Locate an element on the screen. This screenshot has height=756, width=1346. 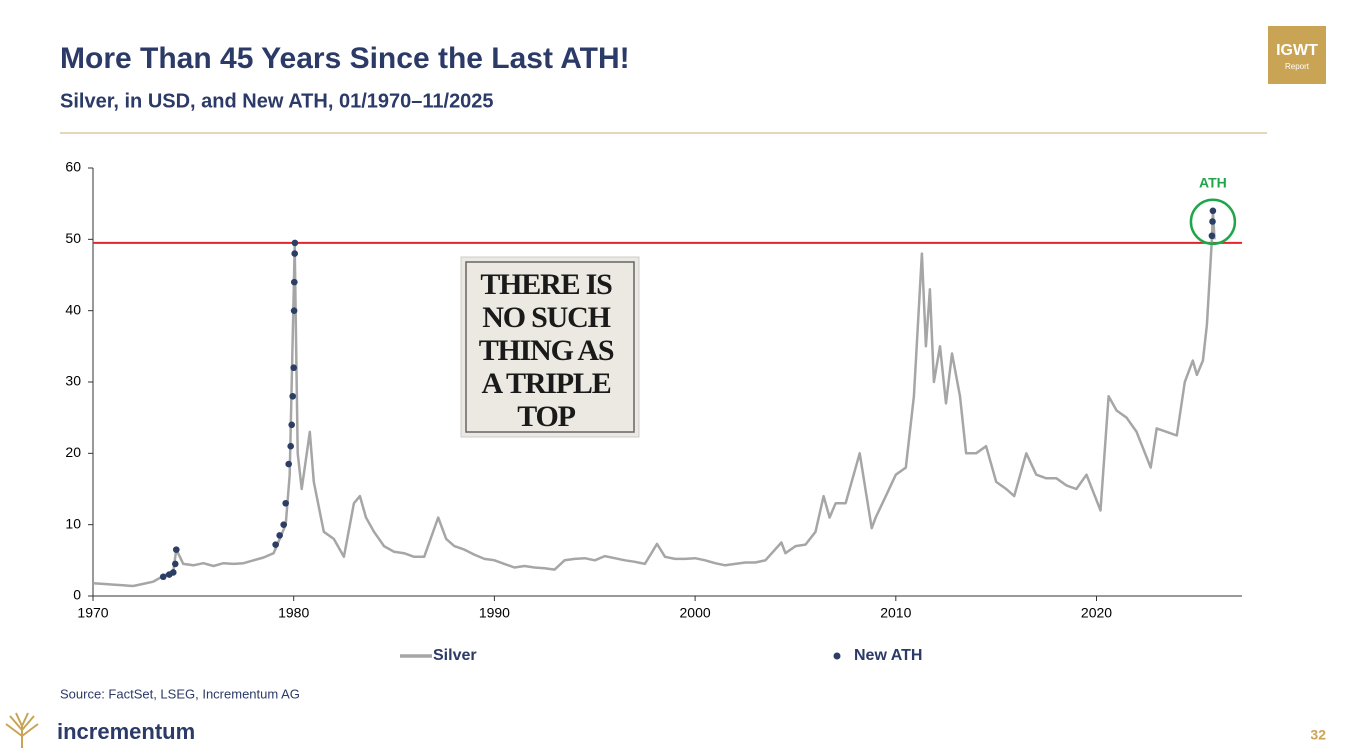
x-tick-label: 1970 is located at coordinates (92, 613).